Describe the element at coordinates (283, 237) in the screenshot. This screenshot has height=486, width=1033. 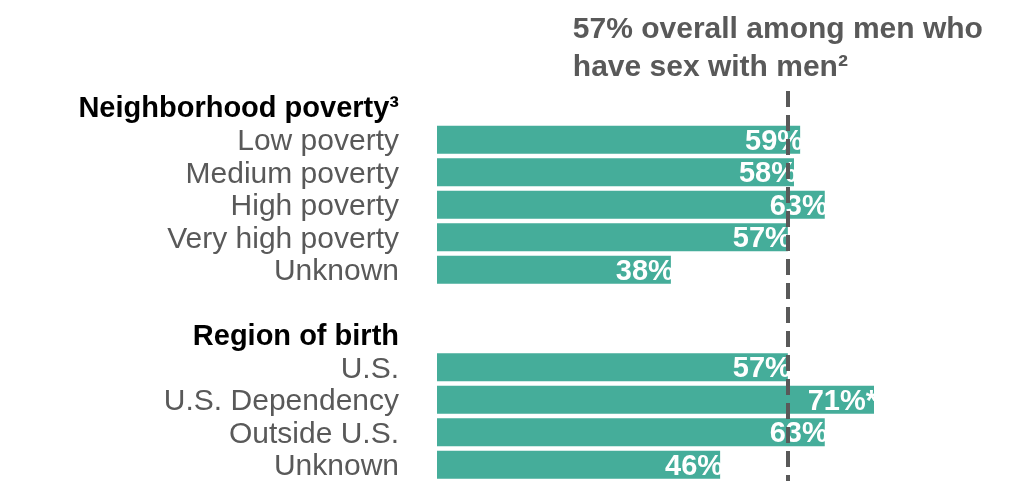
I see `y-tick-label: Very high poverty` at that location.